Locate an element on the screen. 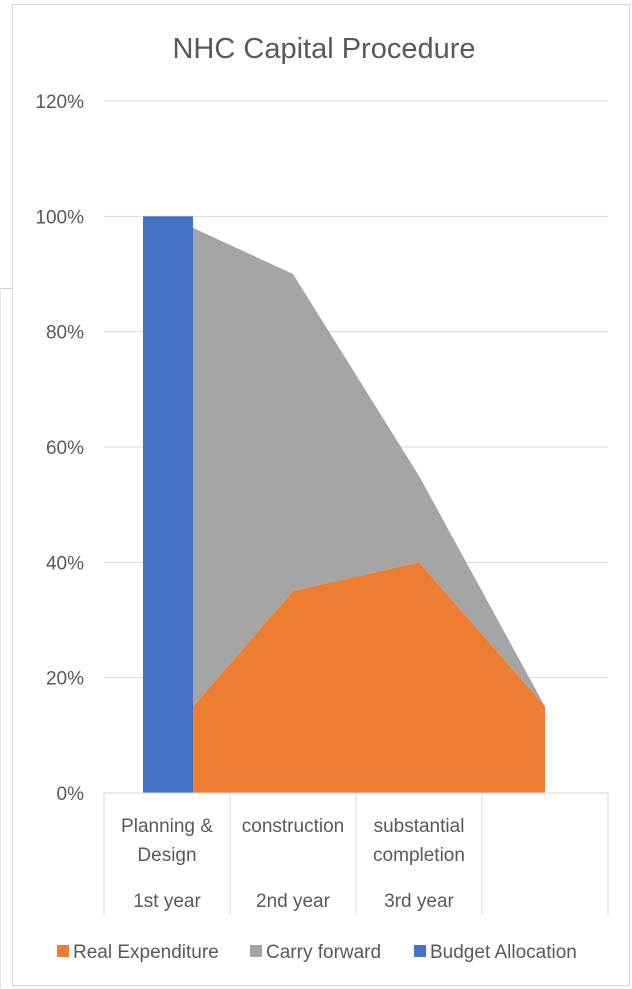 This screenshot has height=989, width=632. y-tick-label: 80% is located at coordinates (65, 333).